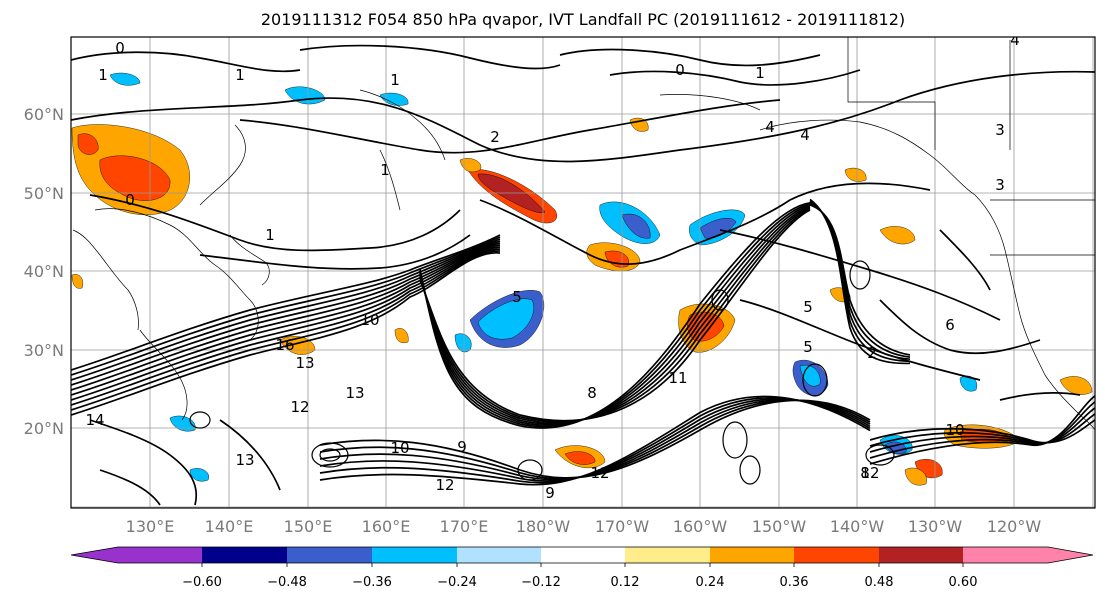 This screenshot has height=601, width=1105. Describe the element at coordinates (963, 582) in the screenshot. I see `colorbar-tick-label: 0.60` at that location.